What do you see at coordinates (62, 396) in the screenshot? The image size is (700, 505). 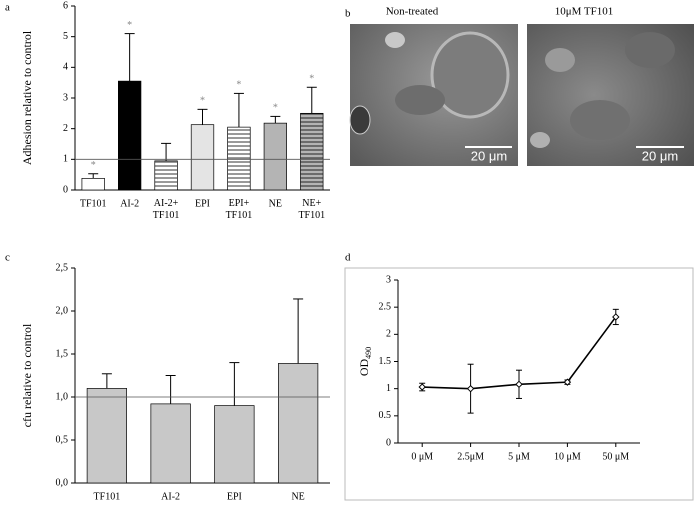 I see `y-tick-label: 1,0` at bounding box center [62, 396].